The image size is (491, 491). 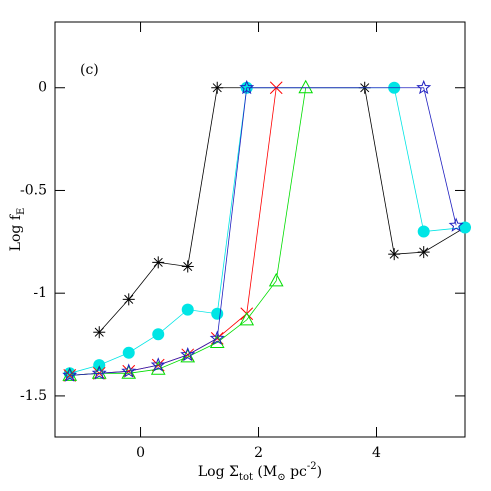 I want to click on ylabel-part: E, so click(x=21, y=211).